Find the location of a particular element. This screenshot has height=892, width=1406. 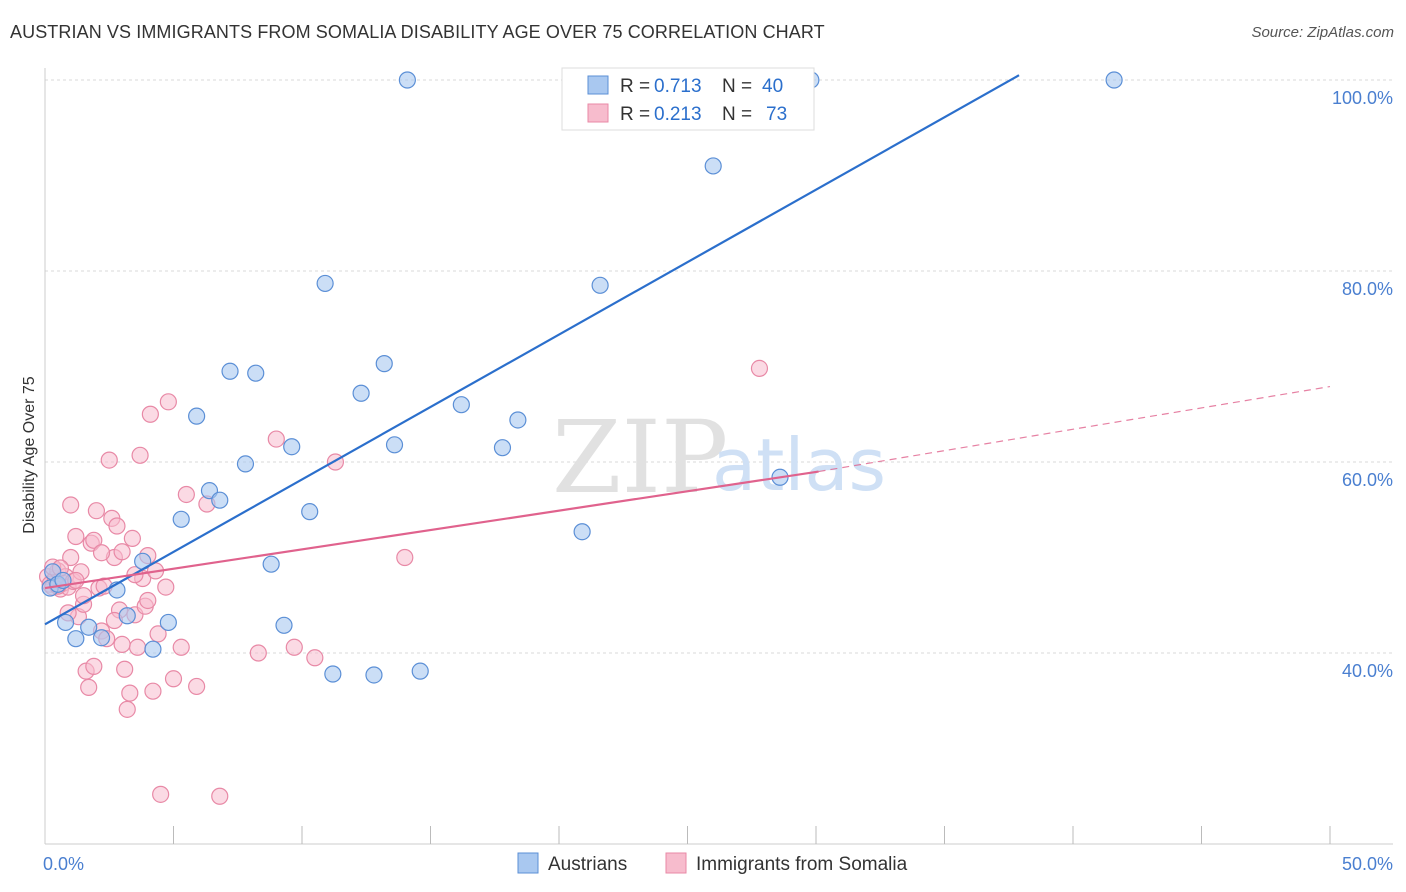

legend-r-value-austrians: 0.713 is located at coordinates (678, 86).